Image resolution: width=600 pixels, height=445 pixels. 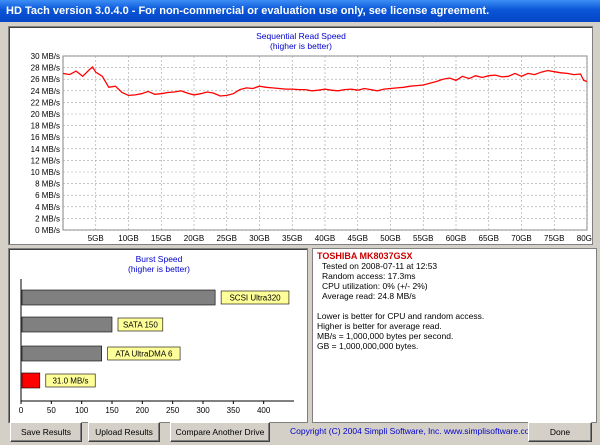 I want to click on seq-x-tick-label: 30GB, so click(x=259, y=238).